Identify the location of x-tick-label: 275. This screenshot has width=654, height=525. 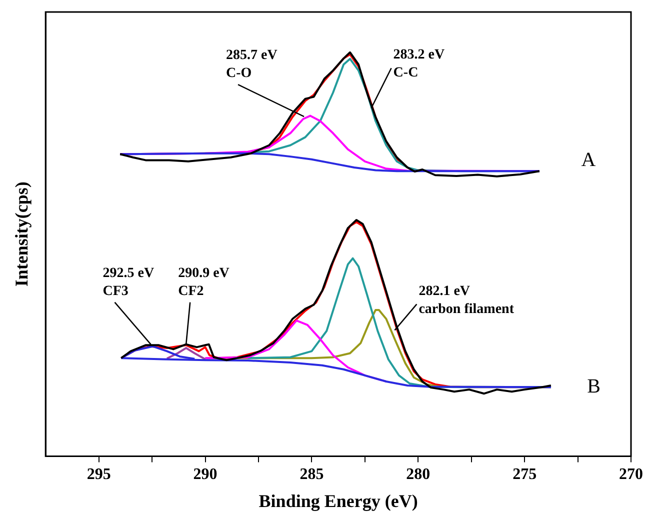
(524, 474).